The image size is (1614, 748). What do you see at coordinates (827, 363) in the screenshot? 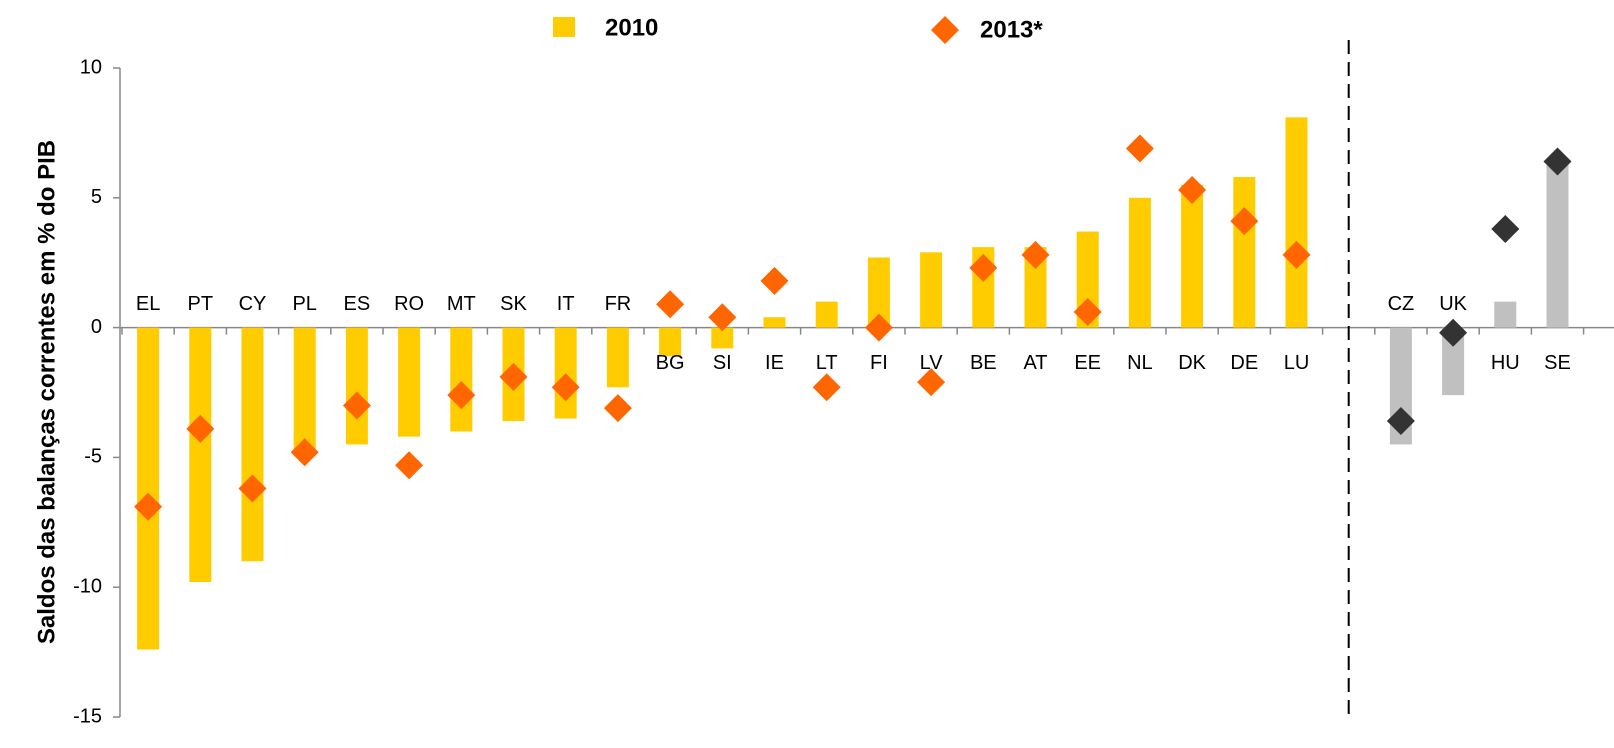
I see `x-tick-label: LT` at bounding box center [827, 363].